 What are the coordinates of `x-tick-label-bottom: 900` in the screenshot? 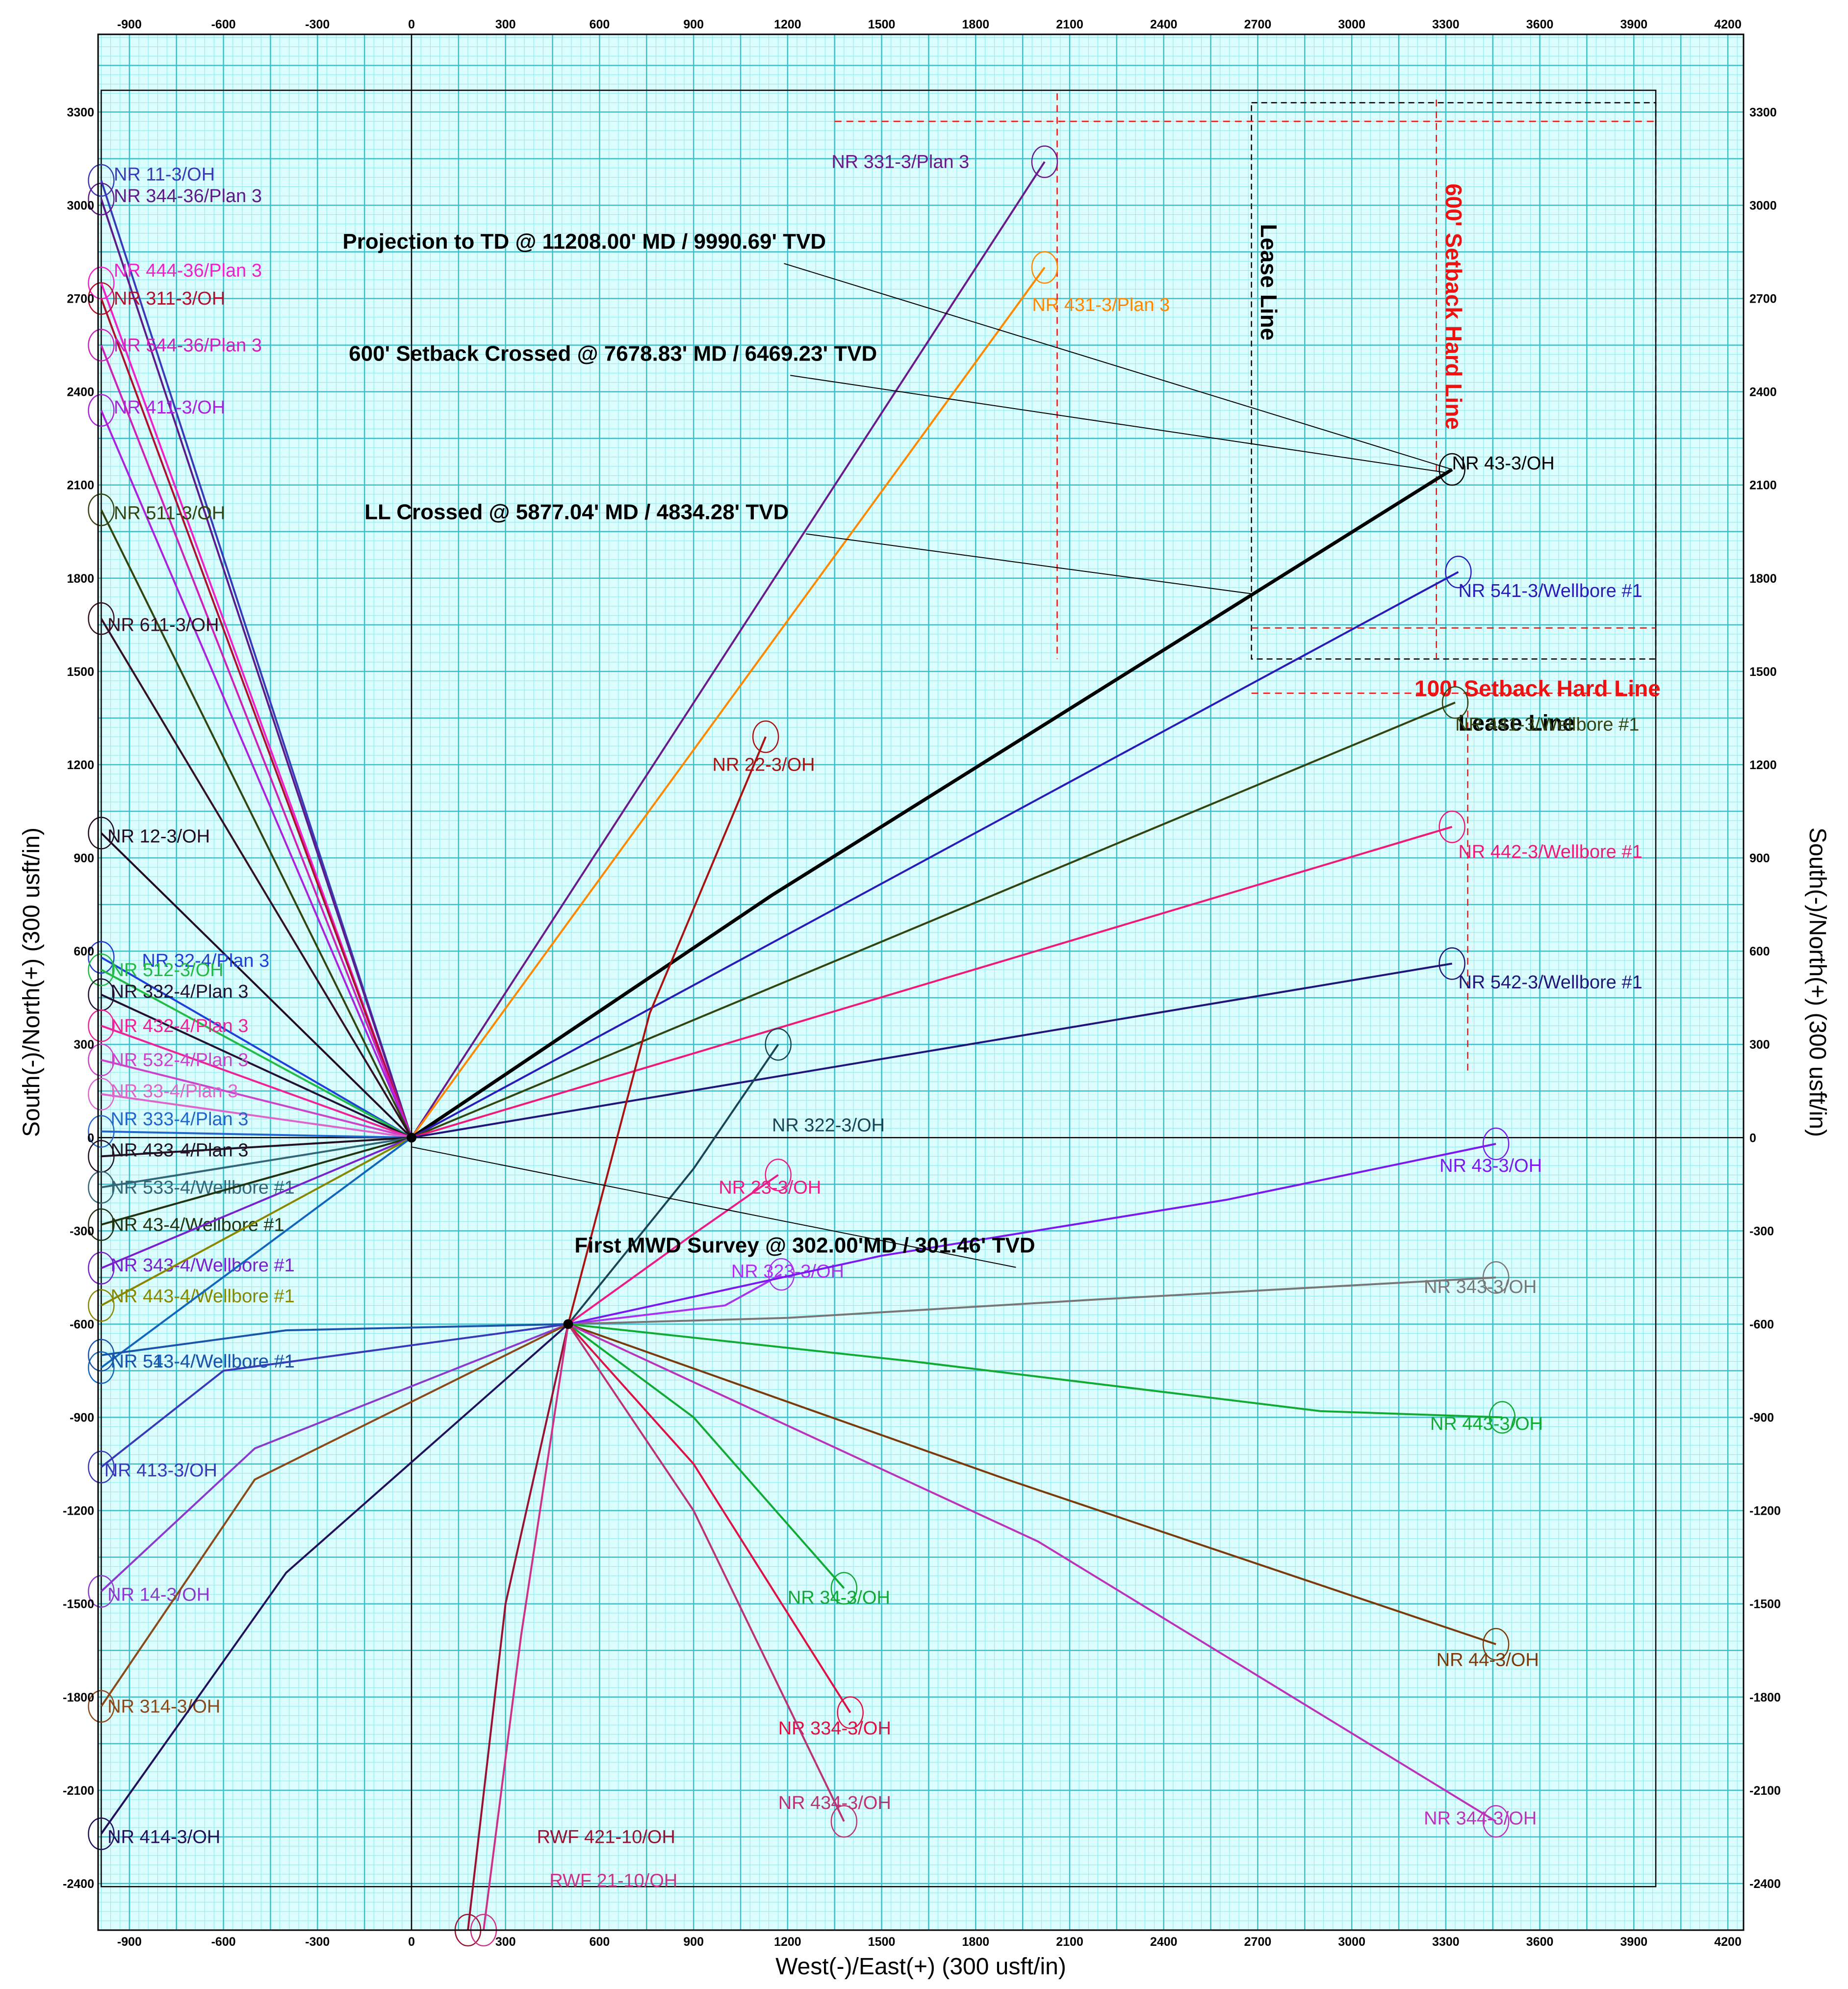 It's located at (693, 1942).